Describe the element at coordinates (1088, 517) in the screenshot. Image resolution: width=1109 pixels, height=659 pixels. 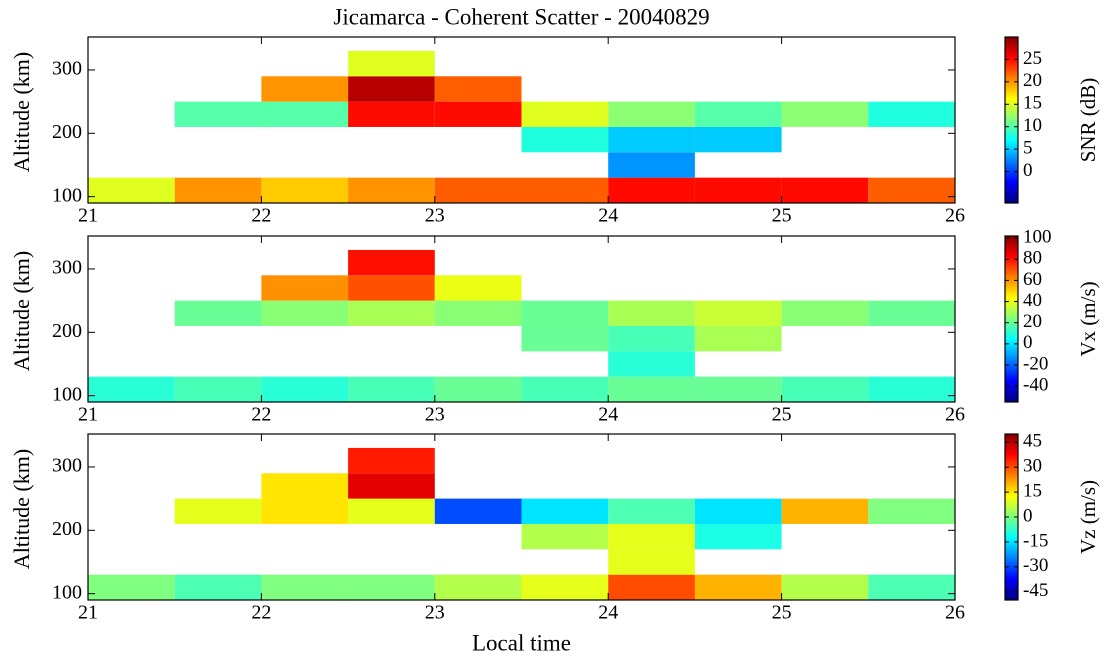
I see `colorbar-label: Vz (m/s)` at that location.